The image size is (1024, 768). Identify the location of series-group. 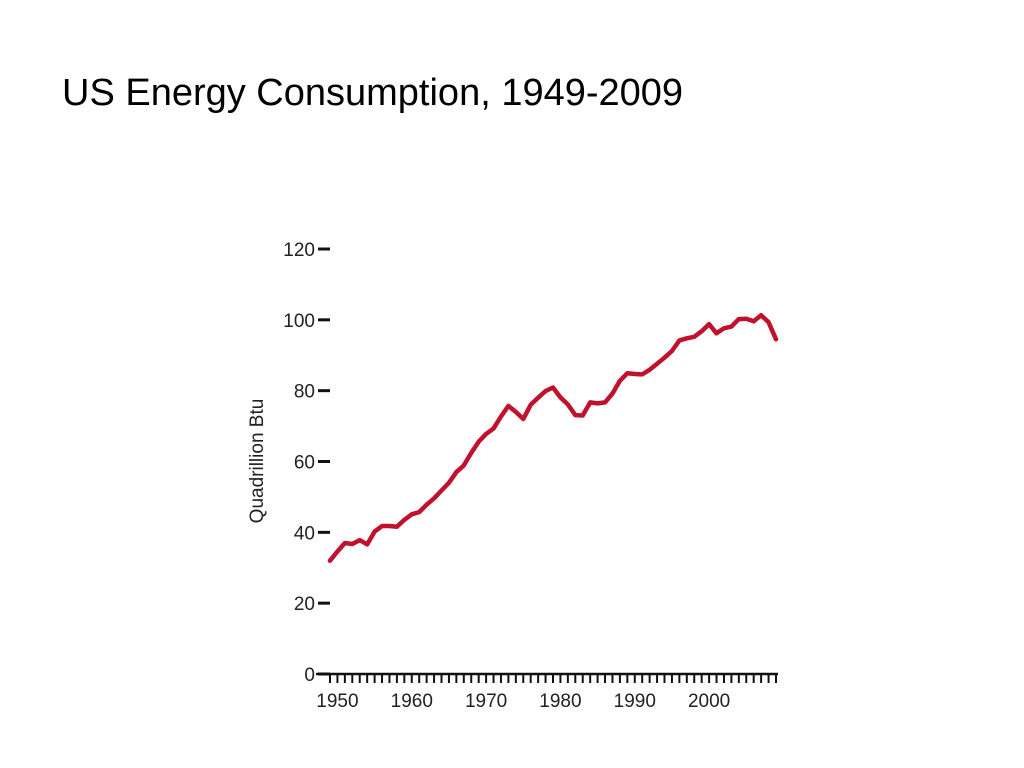
(553, 437).